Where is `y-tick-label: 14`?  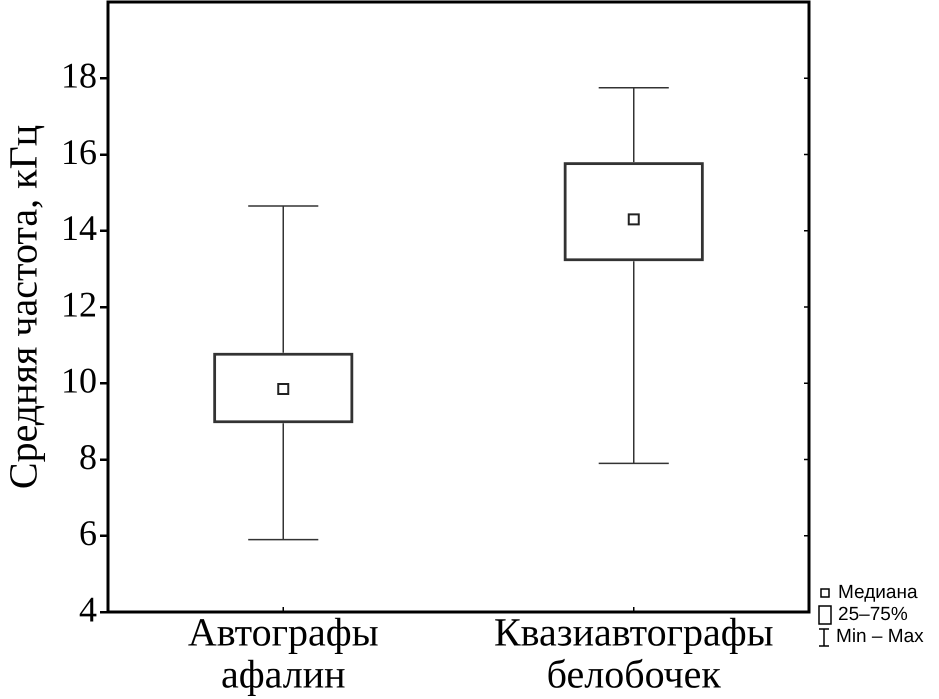
y-tick-label: 14 is located at coordinates (79, 228).